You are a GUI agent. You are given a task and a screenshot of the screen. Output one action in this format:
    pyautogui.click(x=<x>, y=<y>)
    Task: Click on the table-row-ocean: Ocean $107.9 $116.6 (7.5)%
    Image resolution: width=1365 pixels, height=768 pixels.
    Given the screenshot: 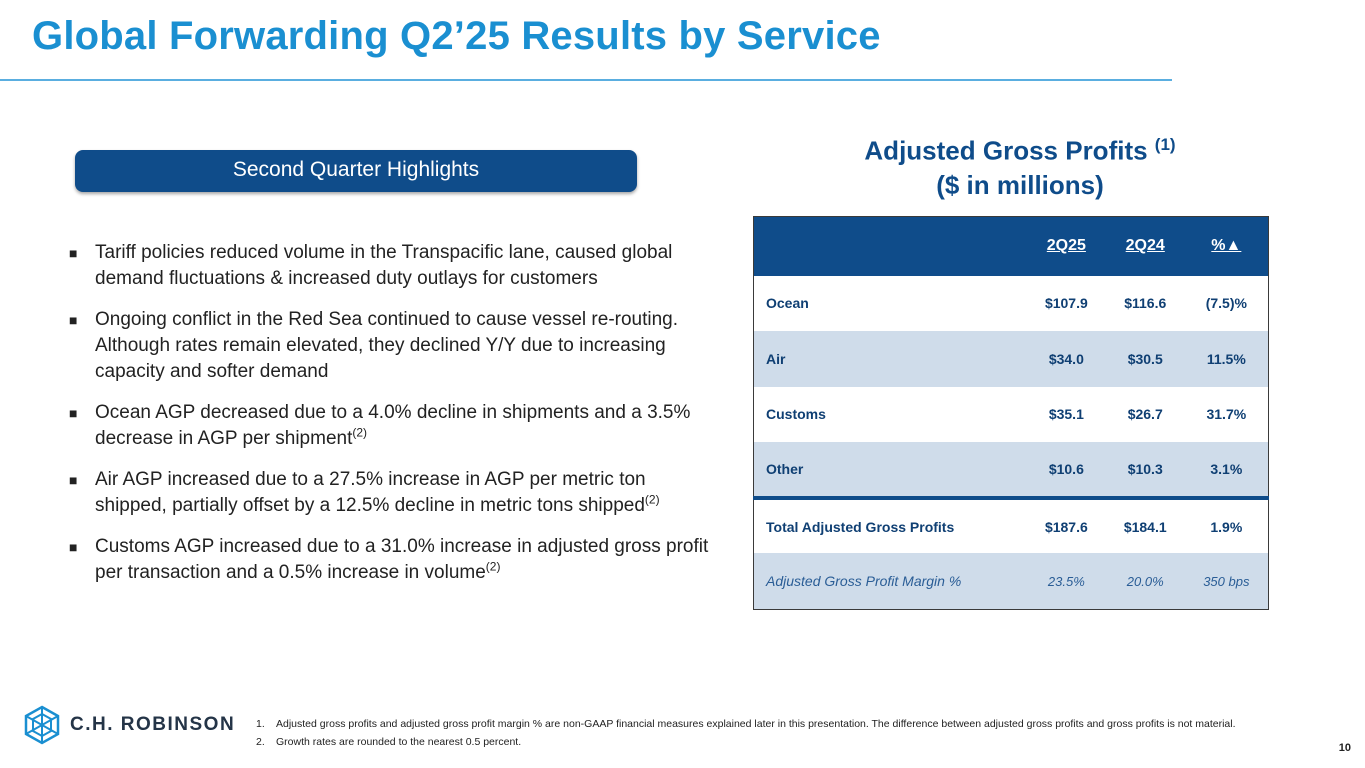 What is the action you would take?
    pyautogui.click(x=1011, y=304)
    